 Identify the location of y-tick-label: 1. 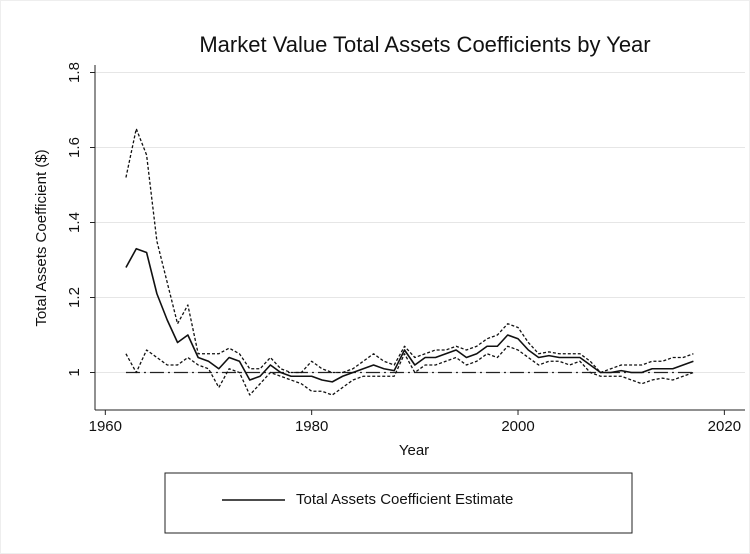
(74, 372).